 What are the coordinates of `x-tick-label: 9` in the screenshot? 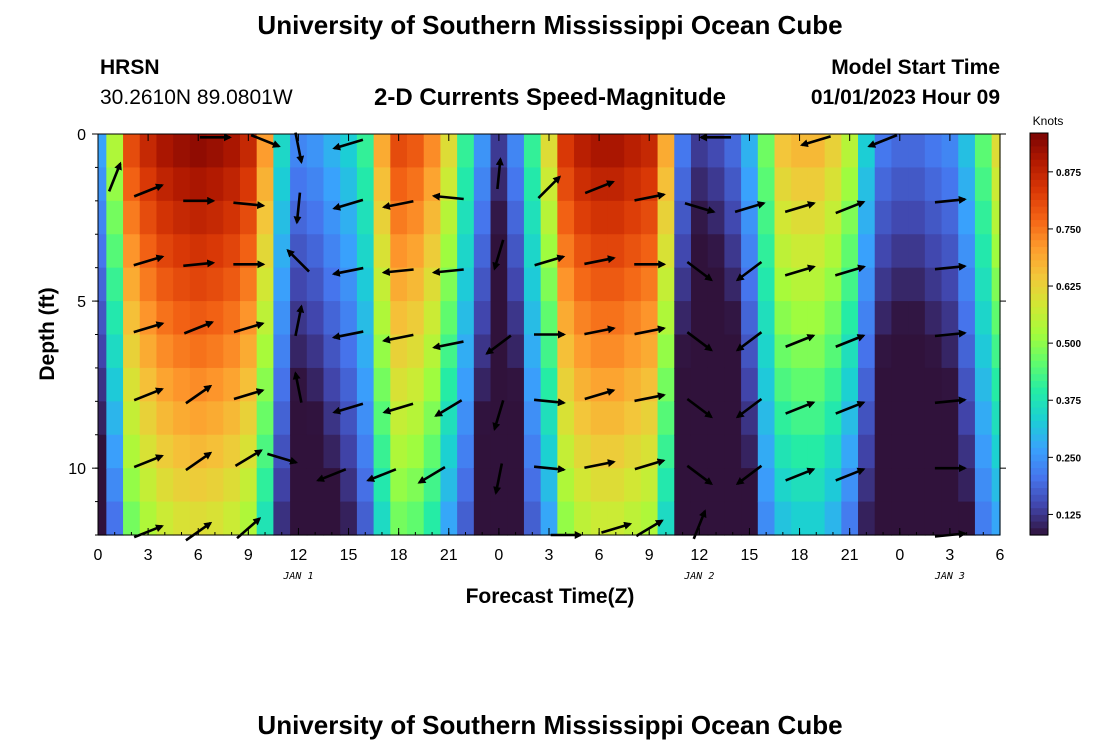 It's located at (248, 555).